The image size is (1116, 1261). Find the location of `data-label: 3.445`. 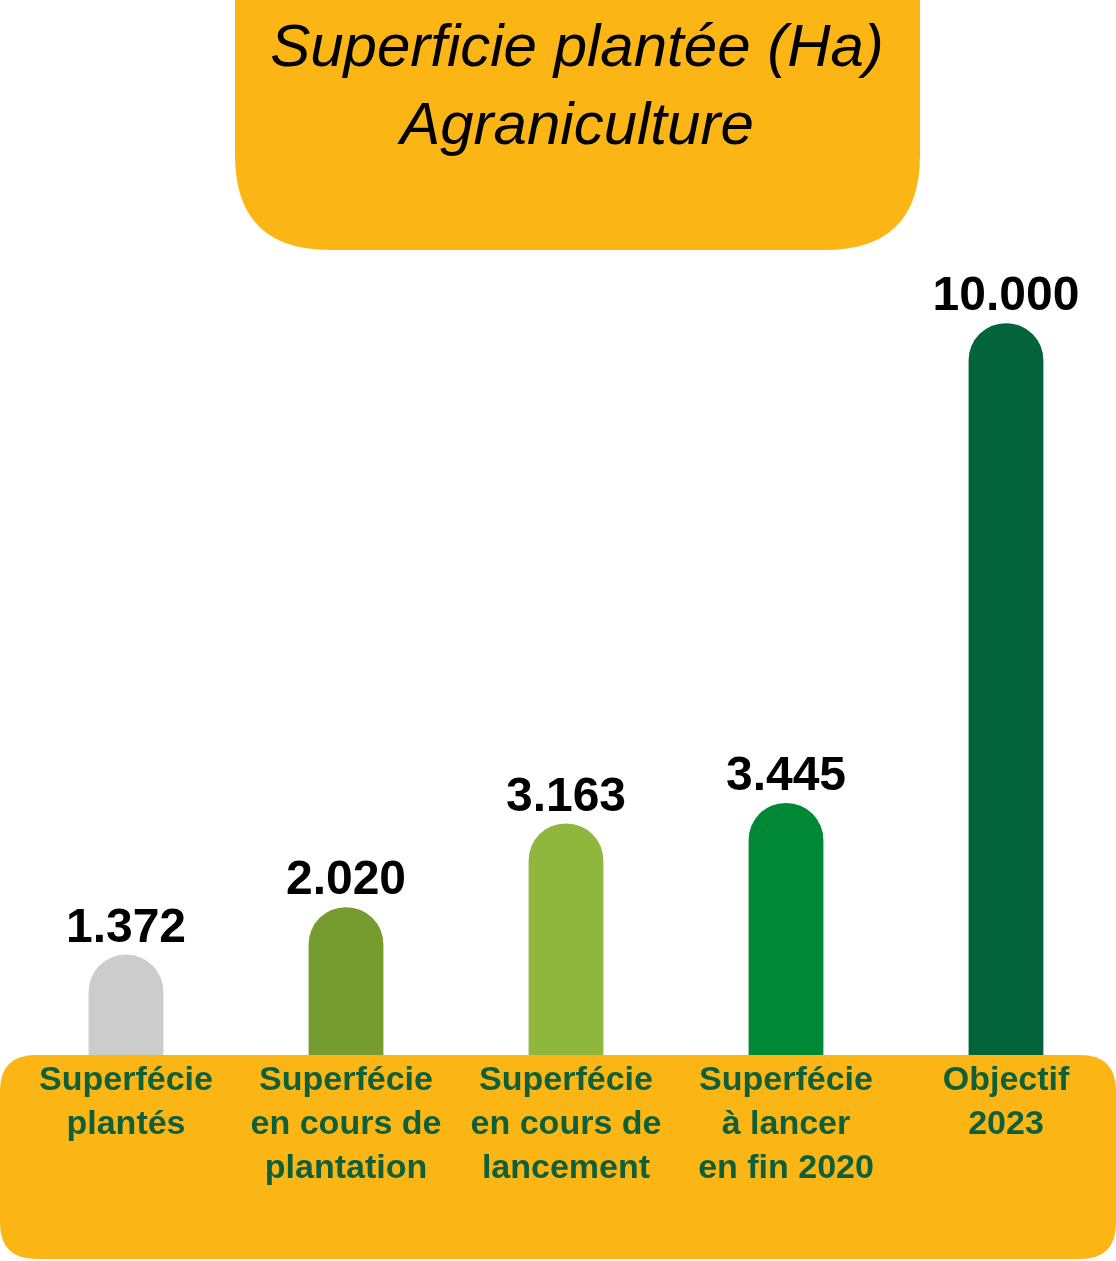

data-label: 3.445 is located at coordinates (786, 773).